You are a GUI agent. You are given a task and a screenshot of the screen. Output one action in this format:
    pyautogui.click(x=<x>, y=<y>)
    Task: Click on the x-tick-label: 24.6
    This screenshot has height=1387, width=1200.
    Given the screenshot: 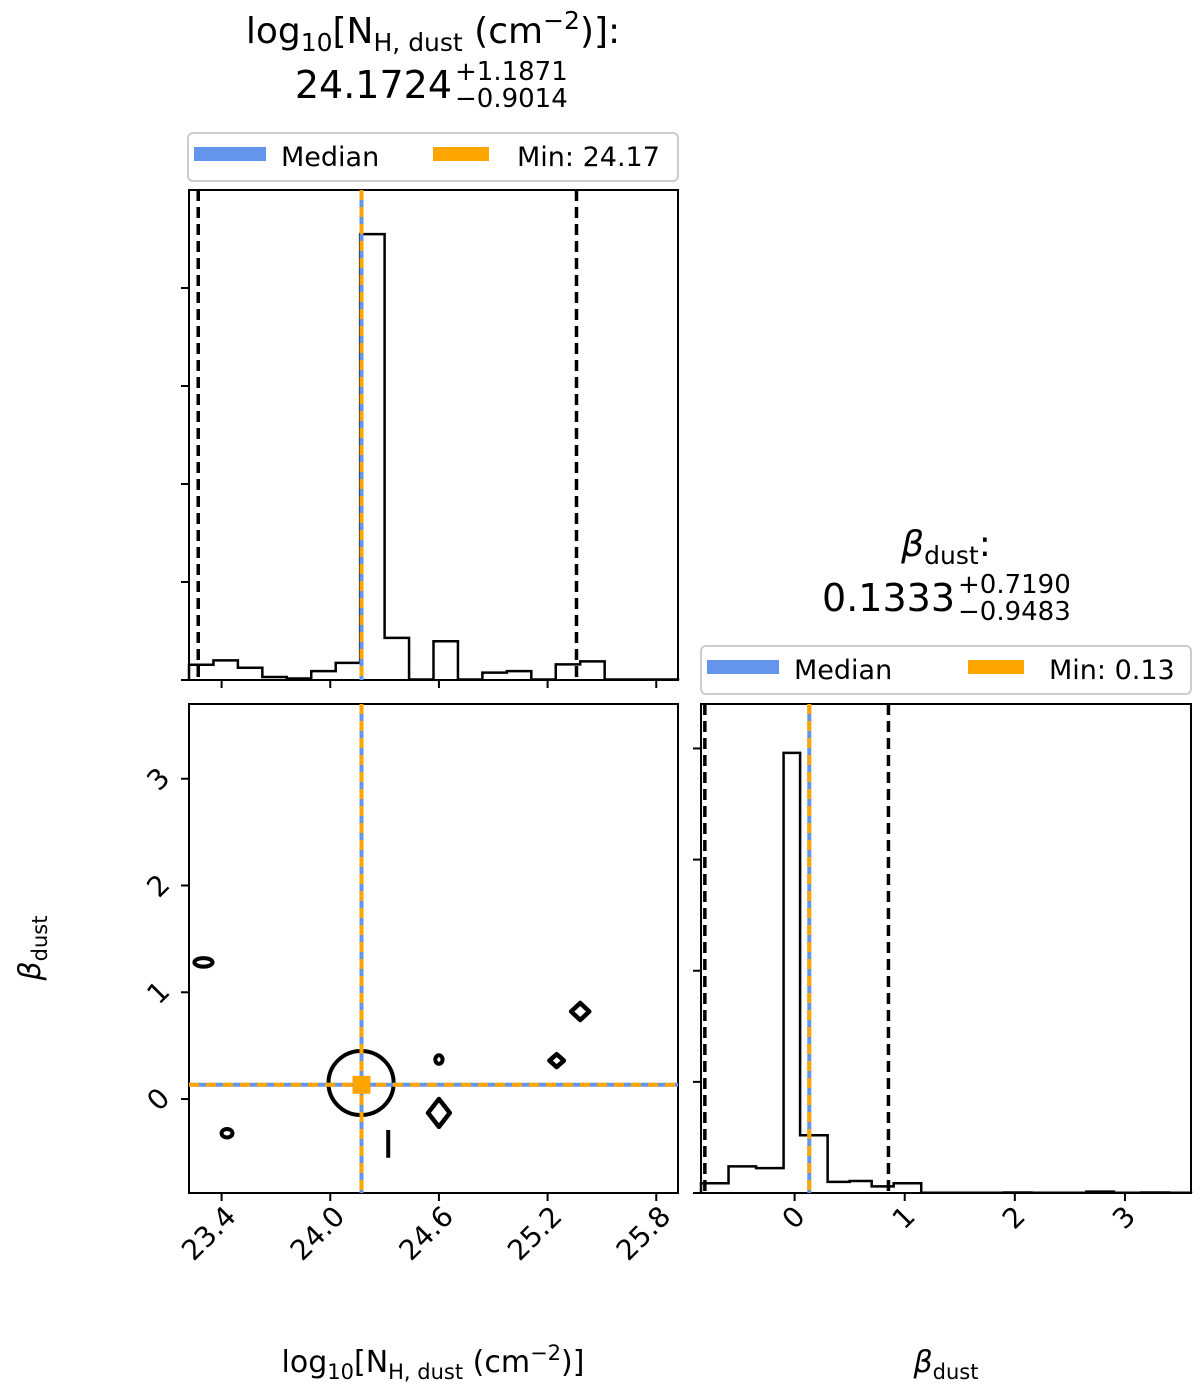 What is the action you would take?
    pyautogui.click(x=425, y=1233)
    